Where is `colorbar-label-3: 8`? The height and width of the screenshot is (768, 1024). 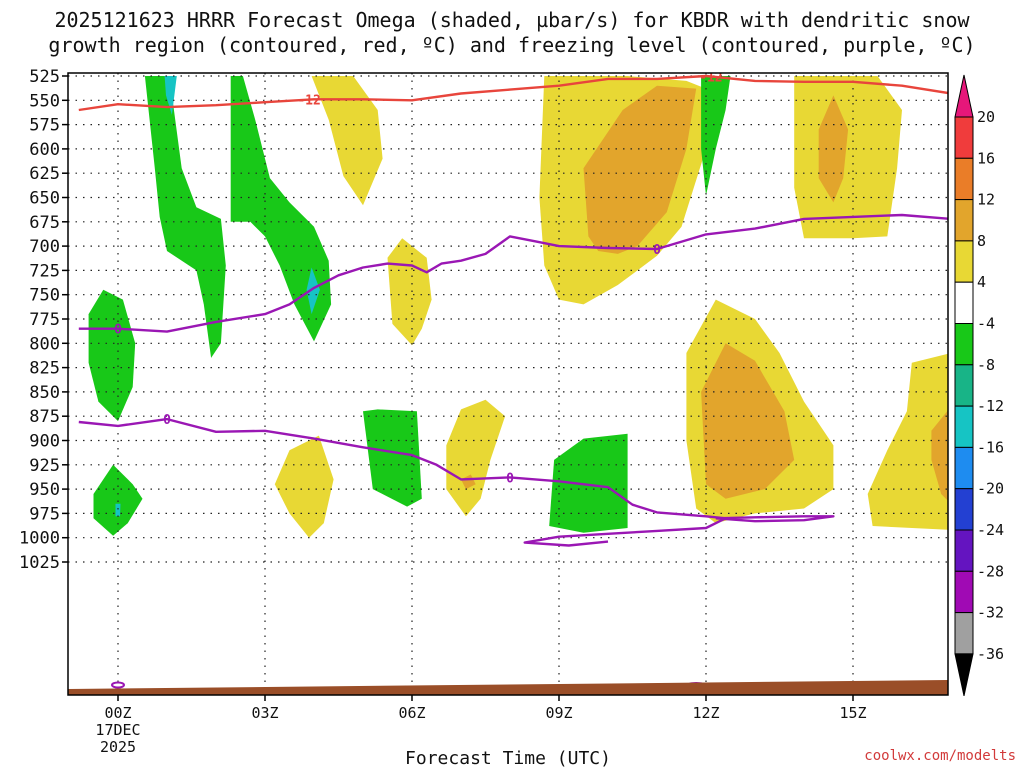 colorbar-label-3: 8 is located at coordinates (981, 241).